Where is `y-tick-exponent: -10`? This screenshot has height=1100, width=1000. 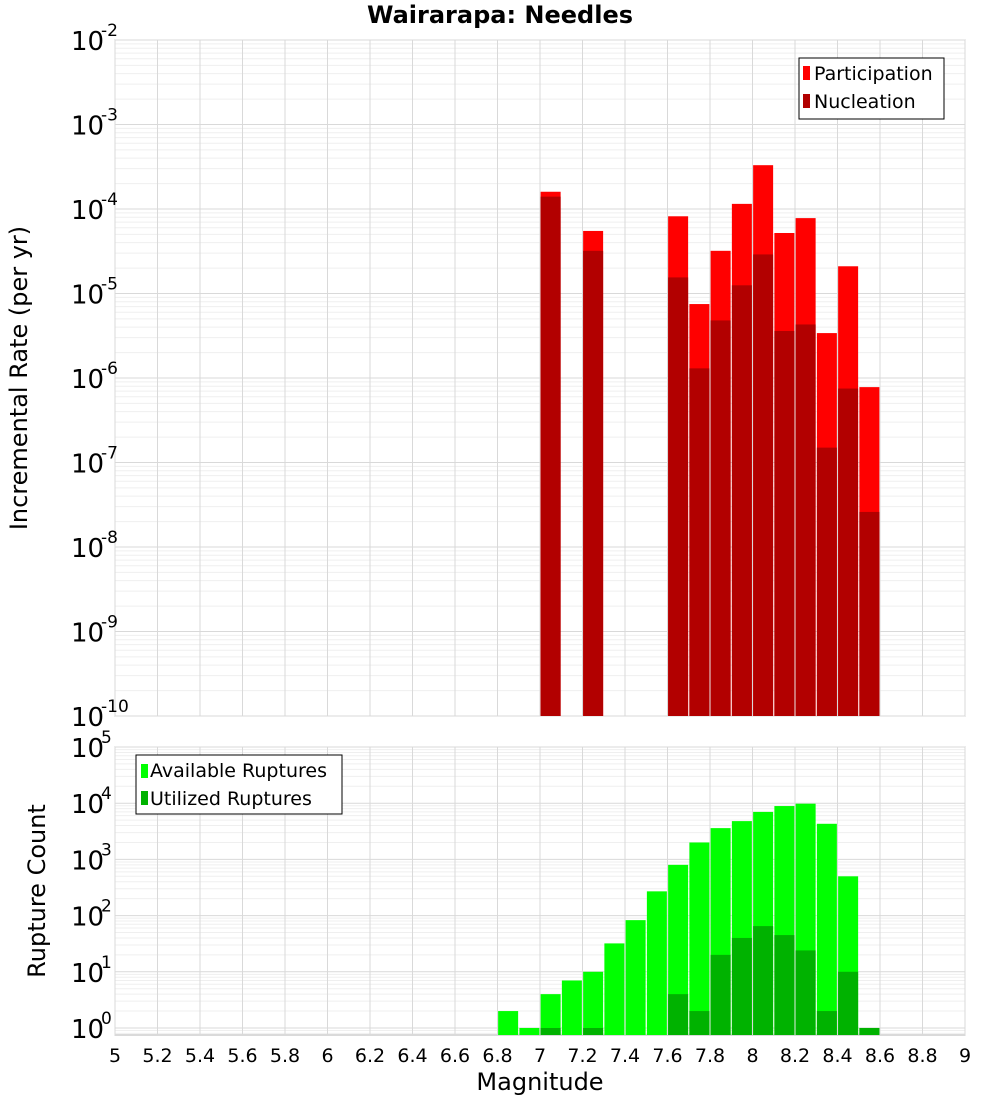 y-tick-exponent: -10 is located at coordinates (115, 707).